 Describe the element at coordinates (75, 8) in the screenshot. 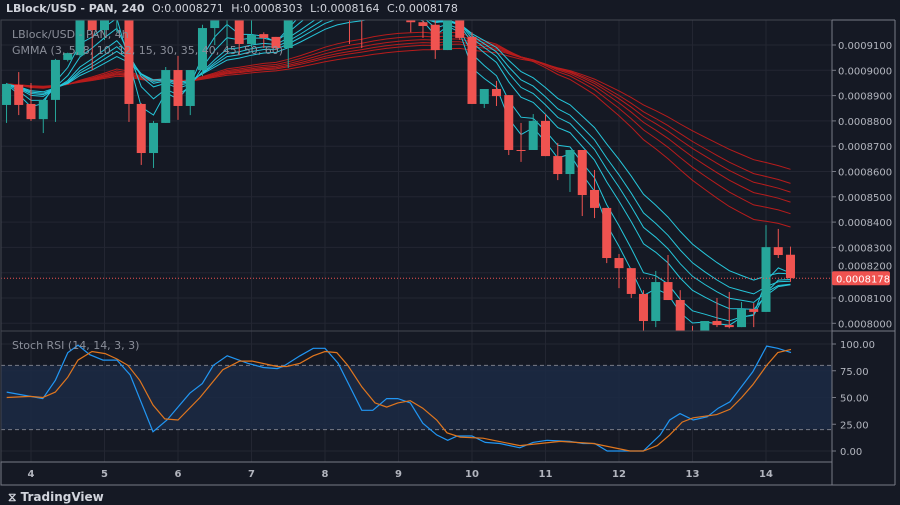

I see `symbol-title: LBlock/USD - PAN, 240` at that location.